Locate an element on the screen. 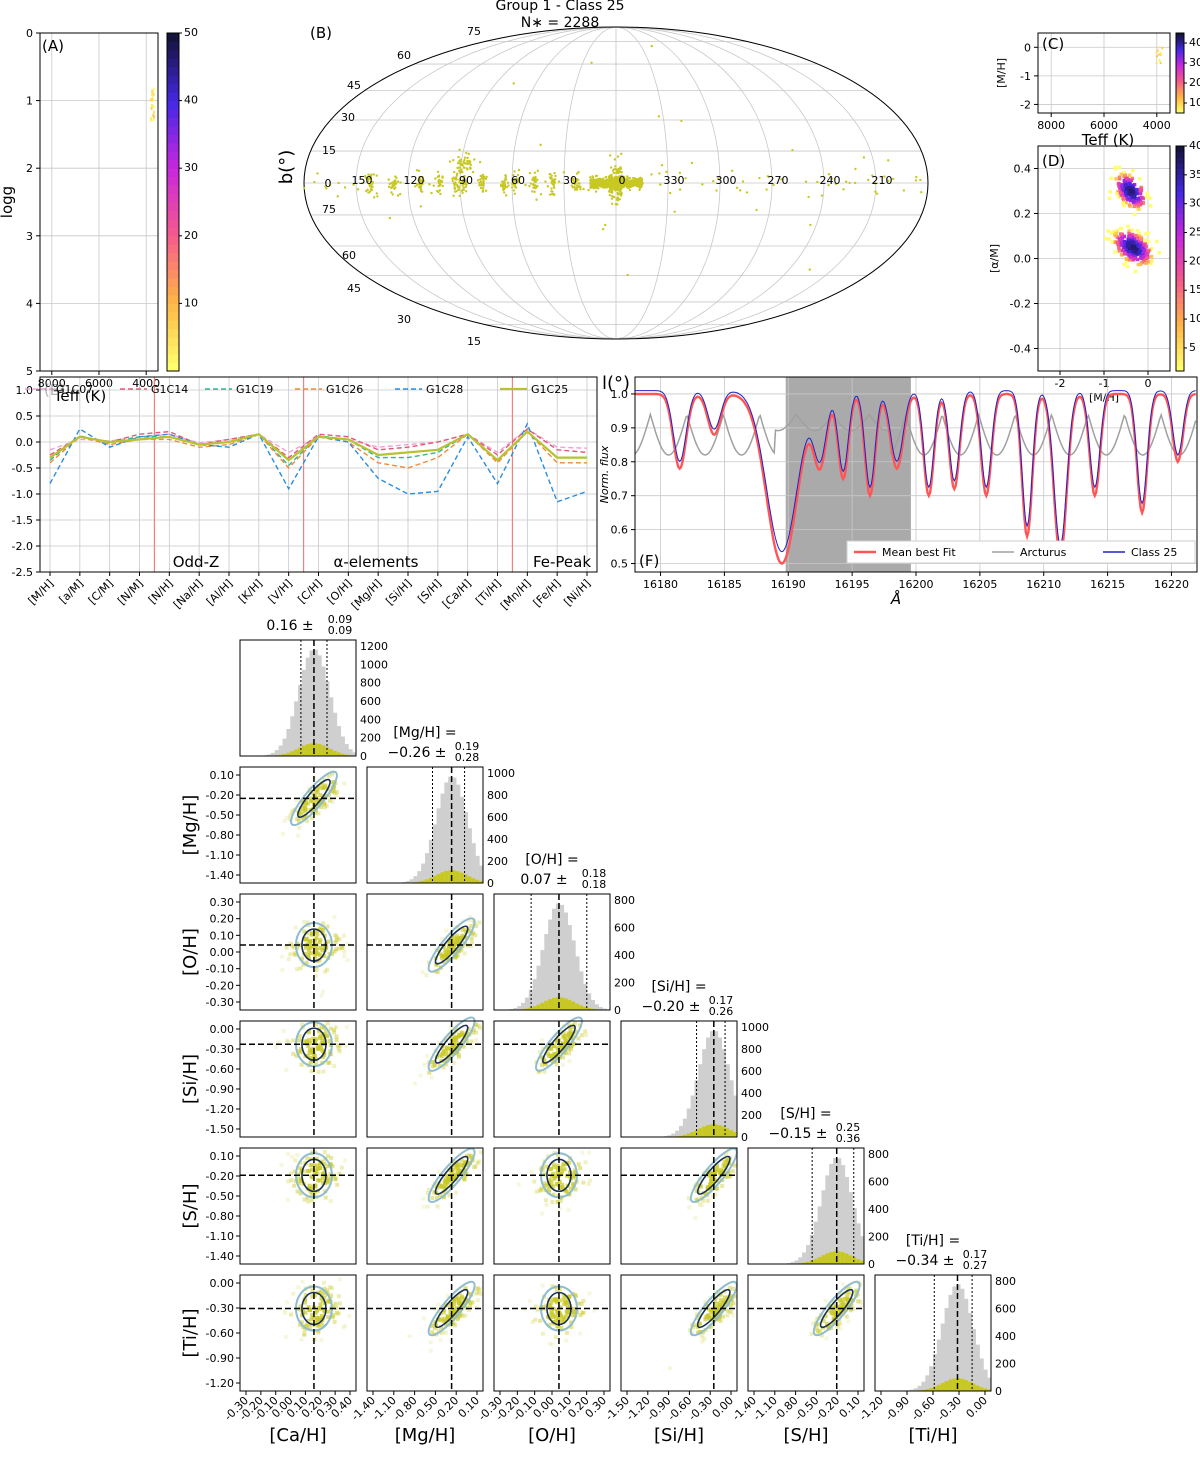 The width and height of the screenshot is (1200, 1468). colorbar-d-tick-label: 20 is located at coordinates (1194, 260).